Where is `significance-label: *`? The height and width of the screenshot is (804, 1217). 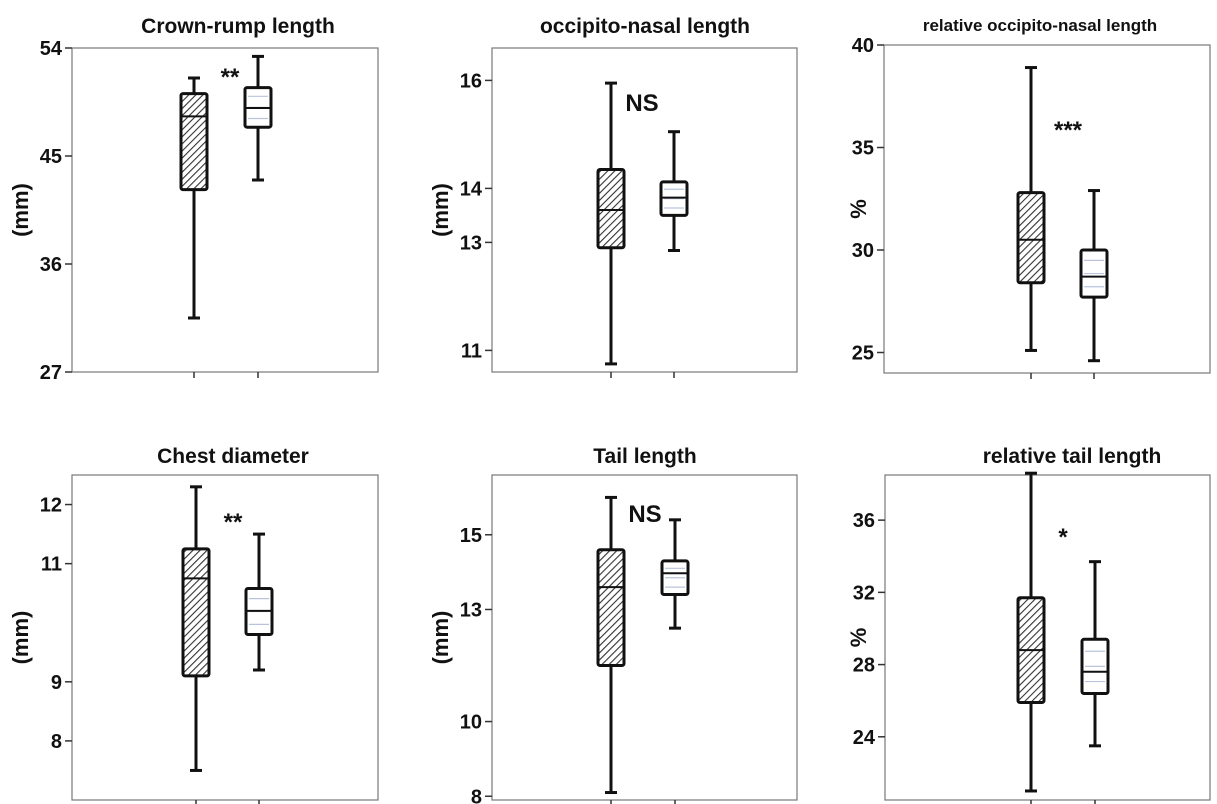 significance-label: * is located at coordinates (1063, 537).